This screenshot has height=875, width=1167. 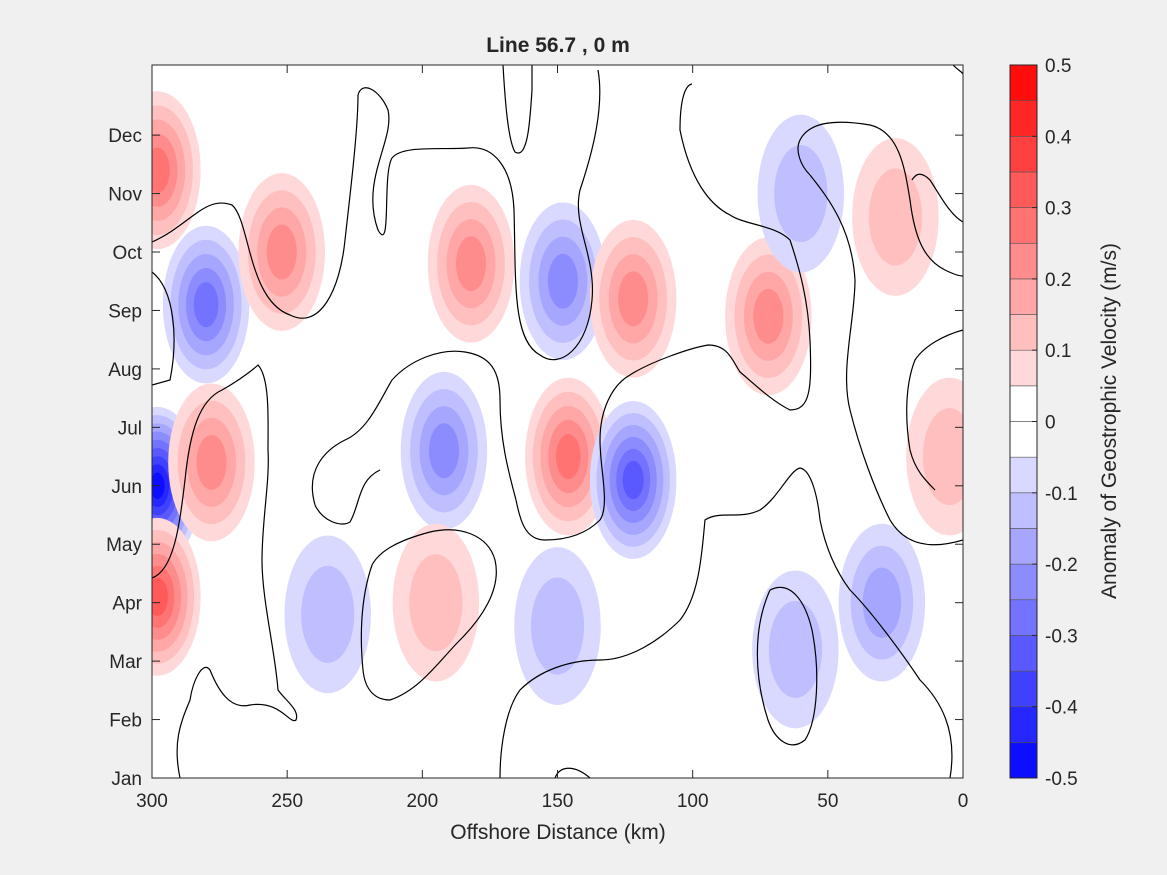 I want to click on colorbar-tick-label: 0.2, so click(x=1058, y=280).